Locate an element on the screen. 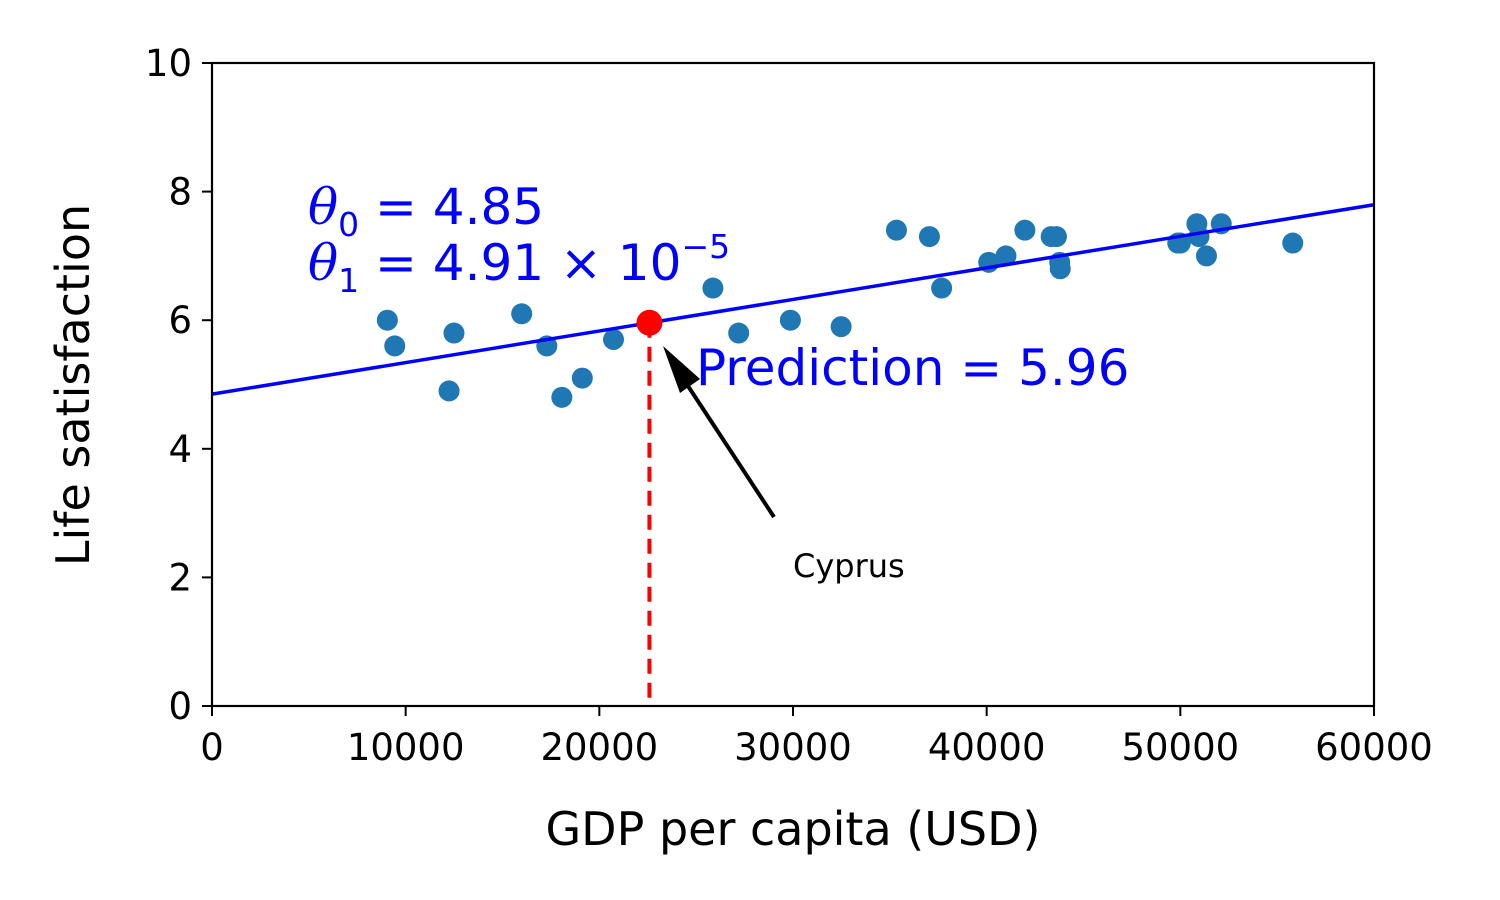 Image resolution: width=1500 pixels, height=900 pixels. theta1-value: = 4.91 × 10 is located at coordinates (520, 263).